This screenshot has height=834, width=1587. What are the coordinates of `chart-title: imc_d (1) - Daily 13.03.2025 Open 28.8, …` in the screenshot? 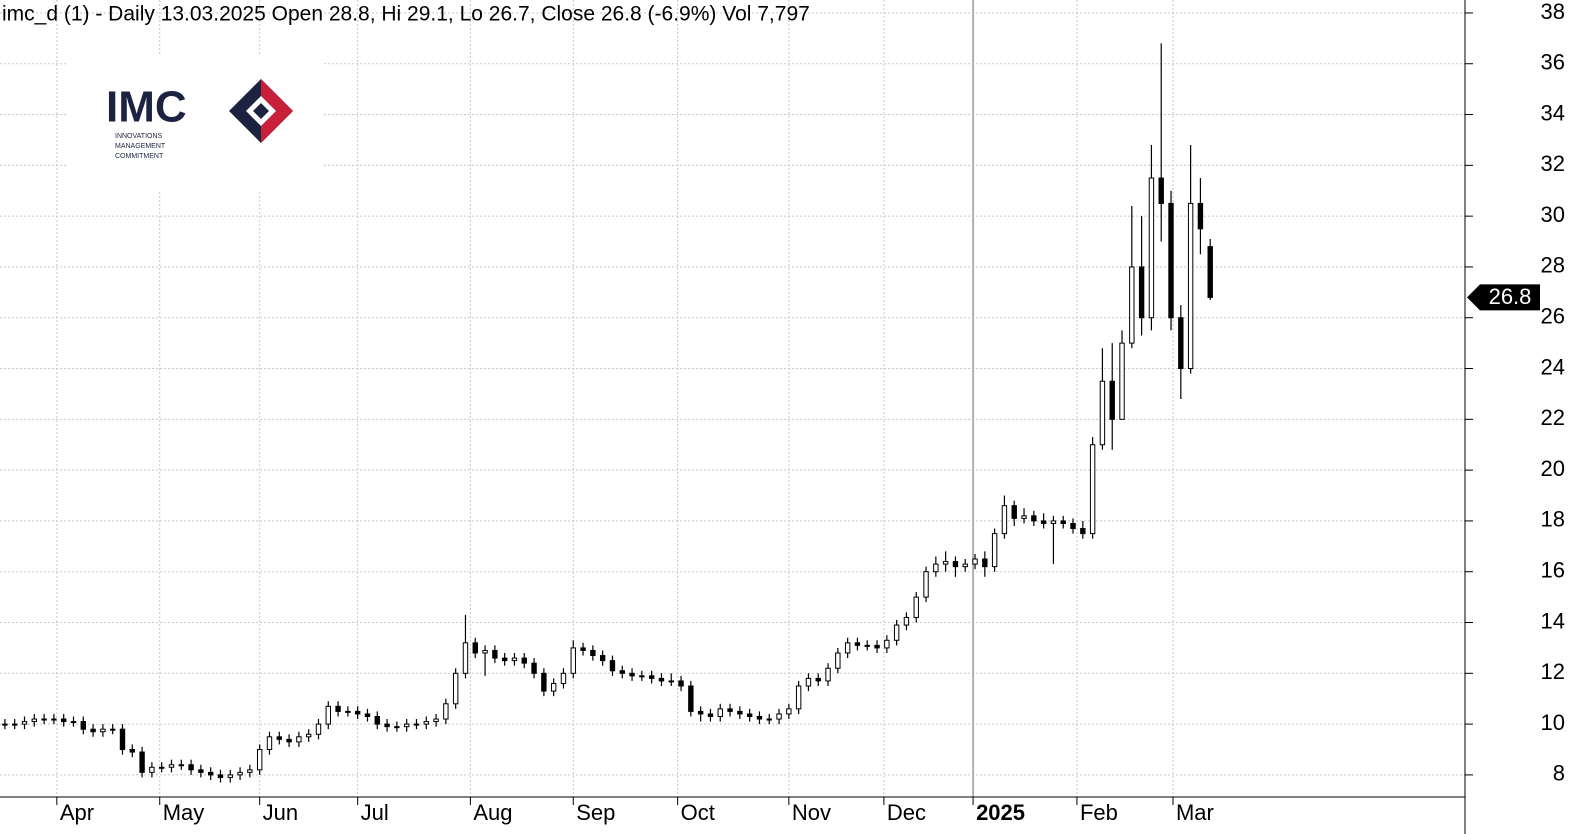 It's located at (406, 14).